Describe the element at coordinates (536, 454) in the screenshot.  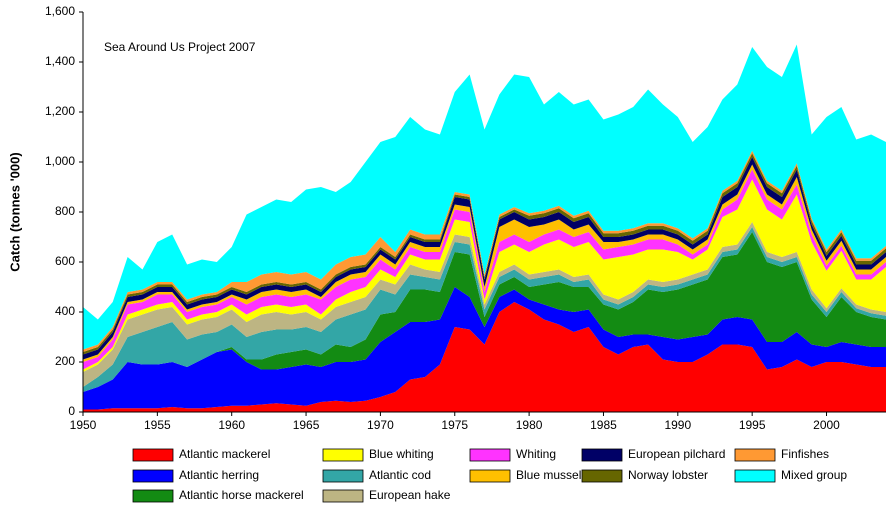
I see `legend-label: Whiting` at that location.